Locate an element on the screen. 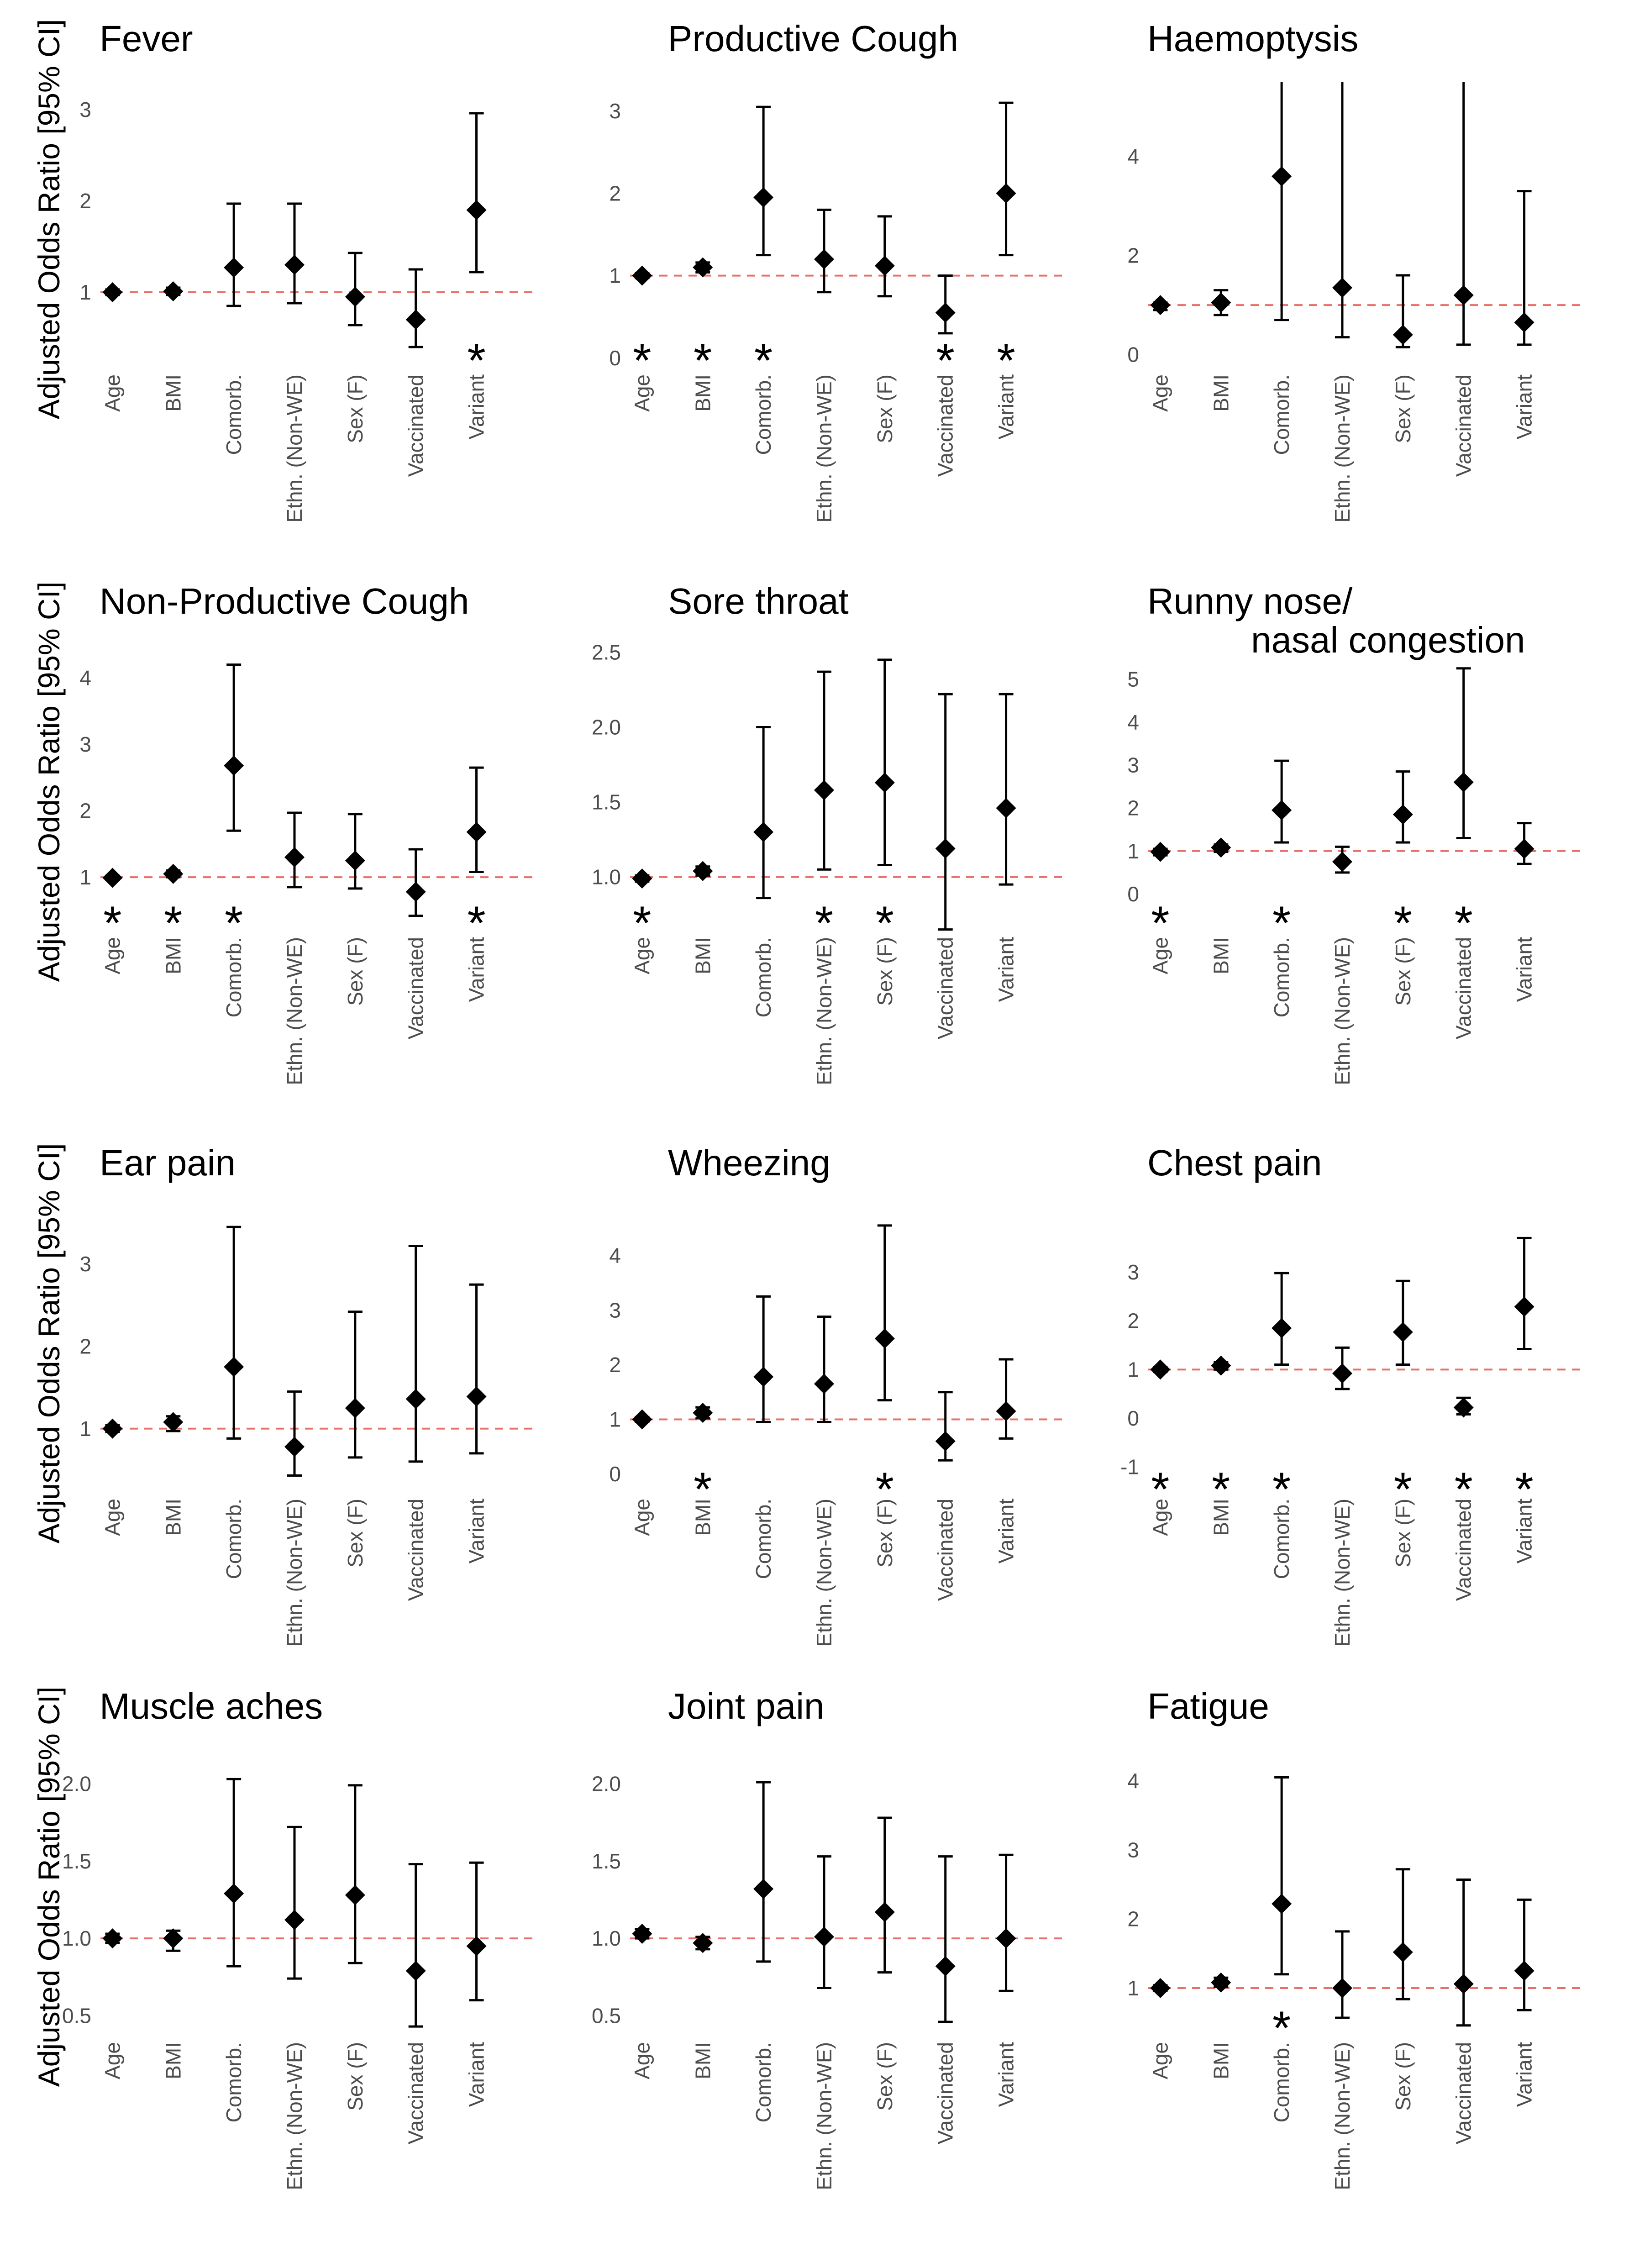 The image size is (1629, 2268). panel-title: Haemoptysis is located at coordinates (1252, 39).